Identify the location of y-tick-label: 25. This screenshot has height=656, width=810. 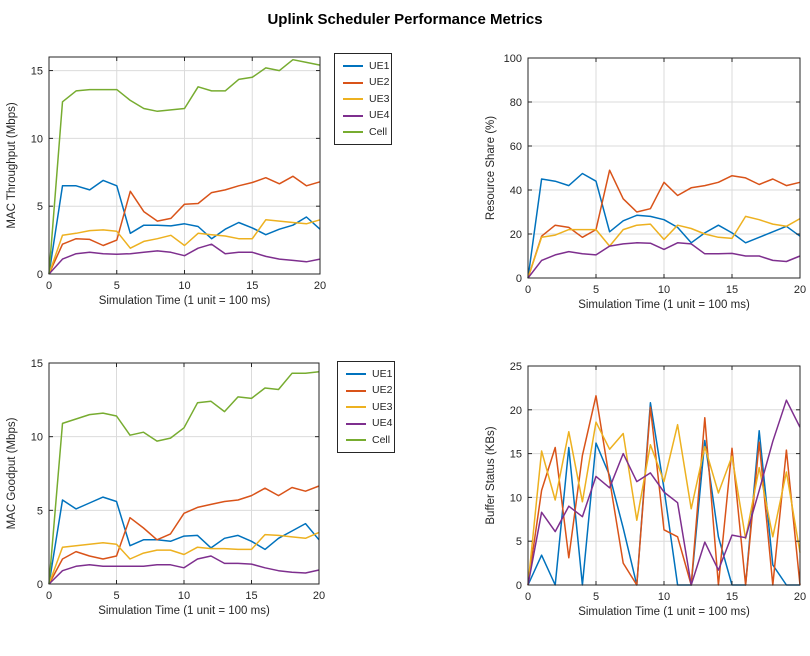
(516, 367).